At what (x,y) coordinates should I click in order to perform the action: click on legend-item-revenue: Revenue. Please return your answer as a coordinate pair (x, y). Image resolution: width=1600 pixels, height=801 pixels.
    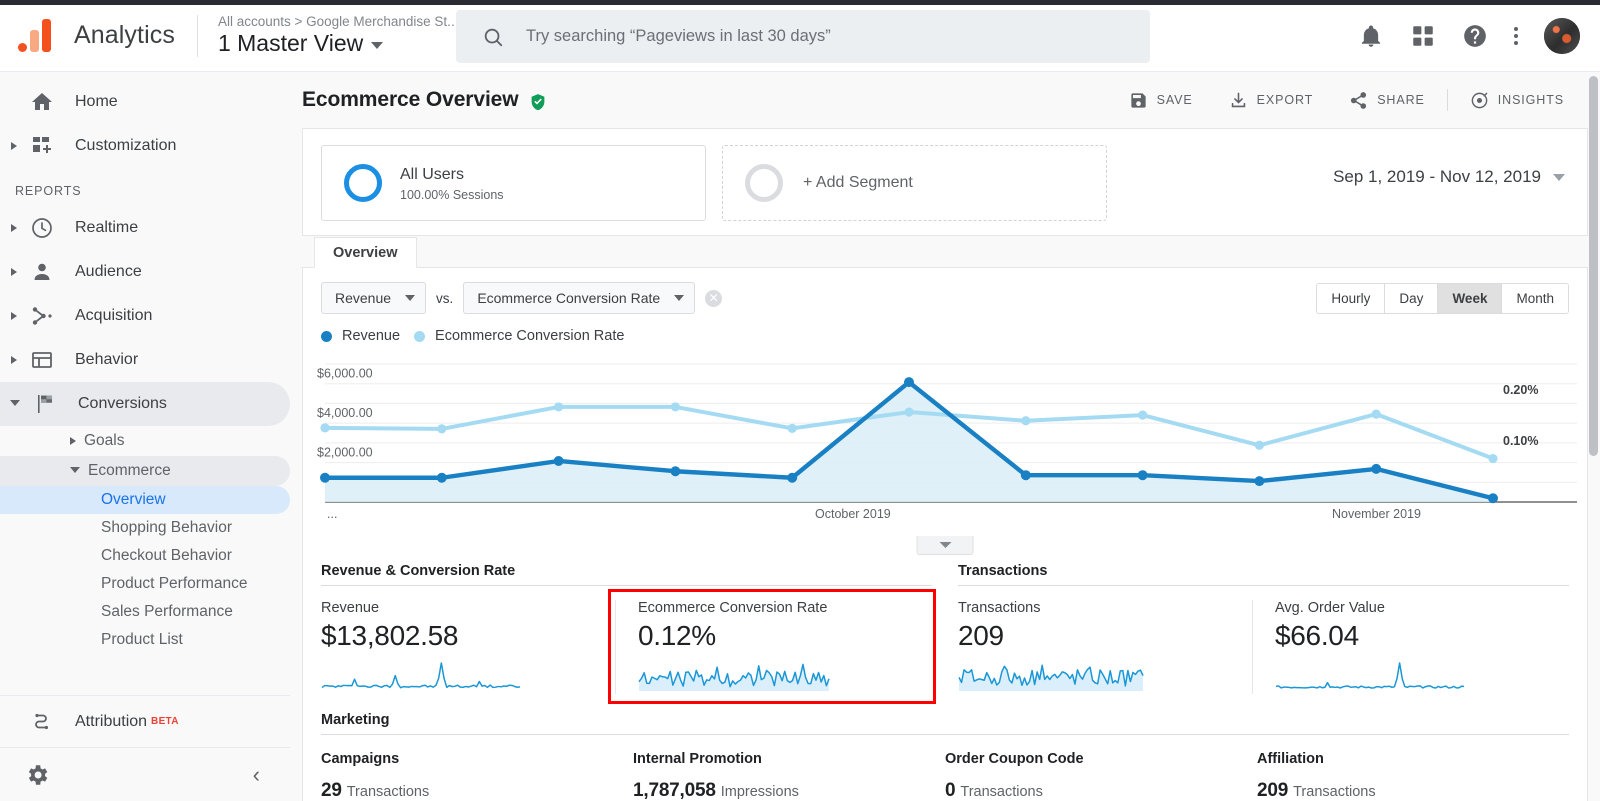
    Looking at the image, I should click on (360, 336).